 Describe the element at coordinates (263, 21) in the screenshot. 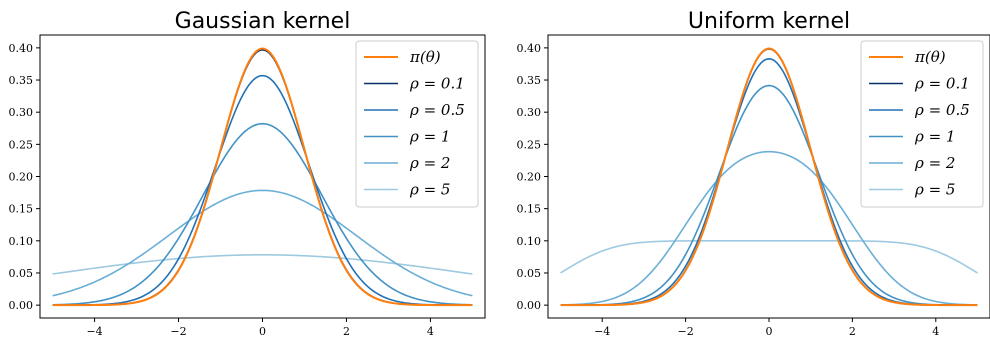

I see `chart-title: Gaussian kernel` at that location.